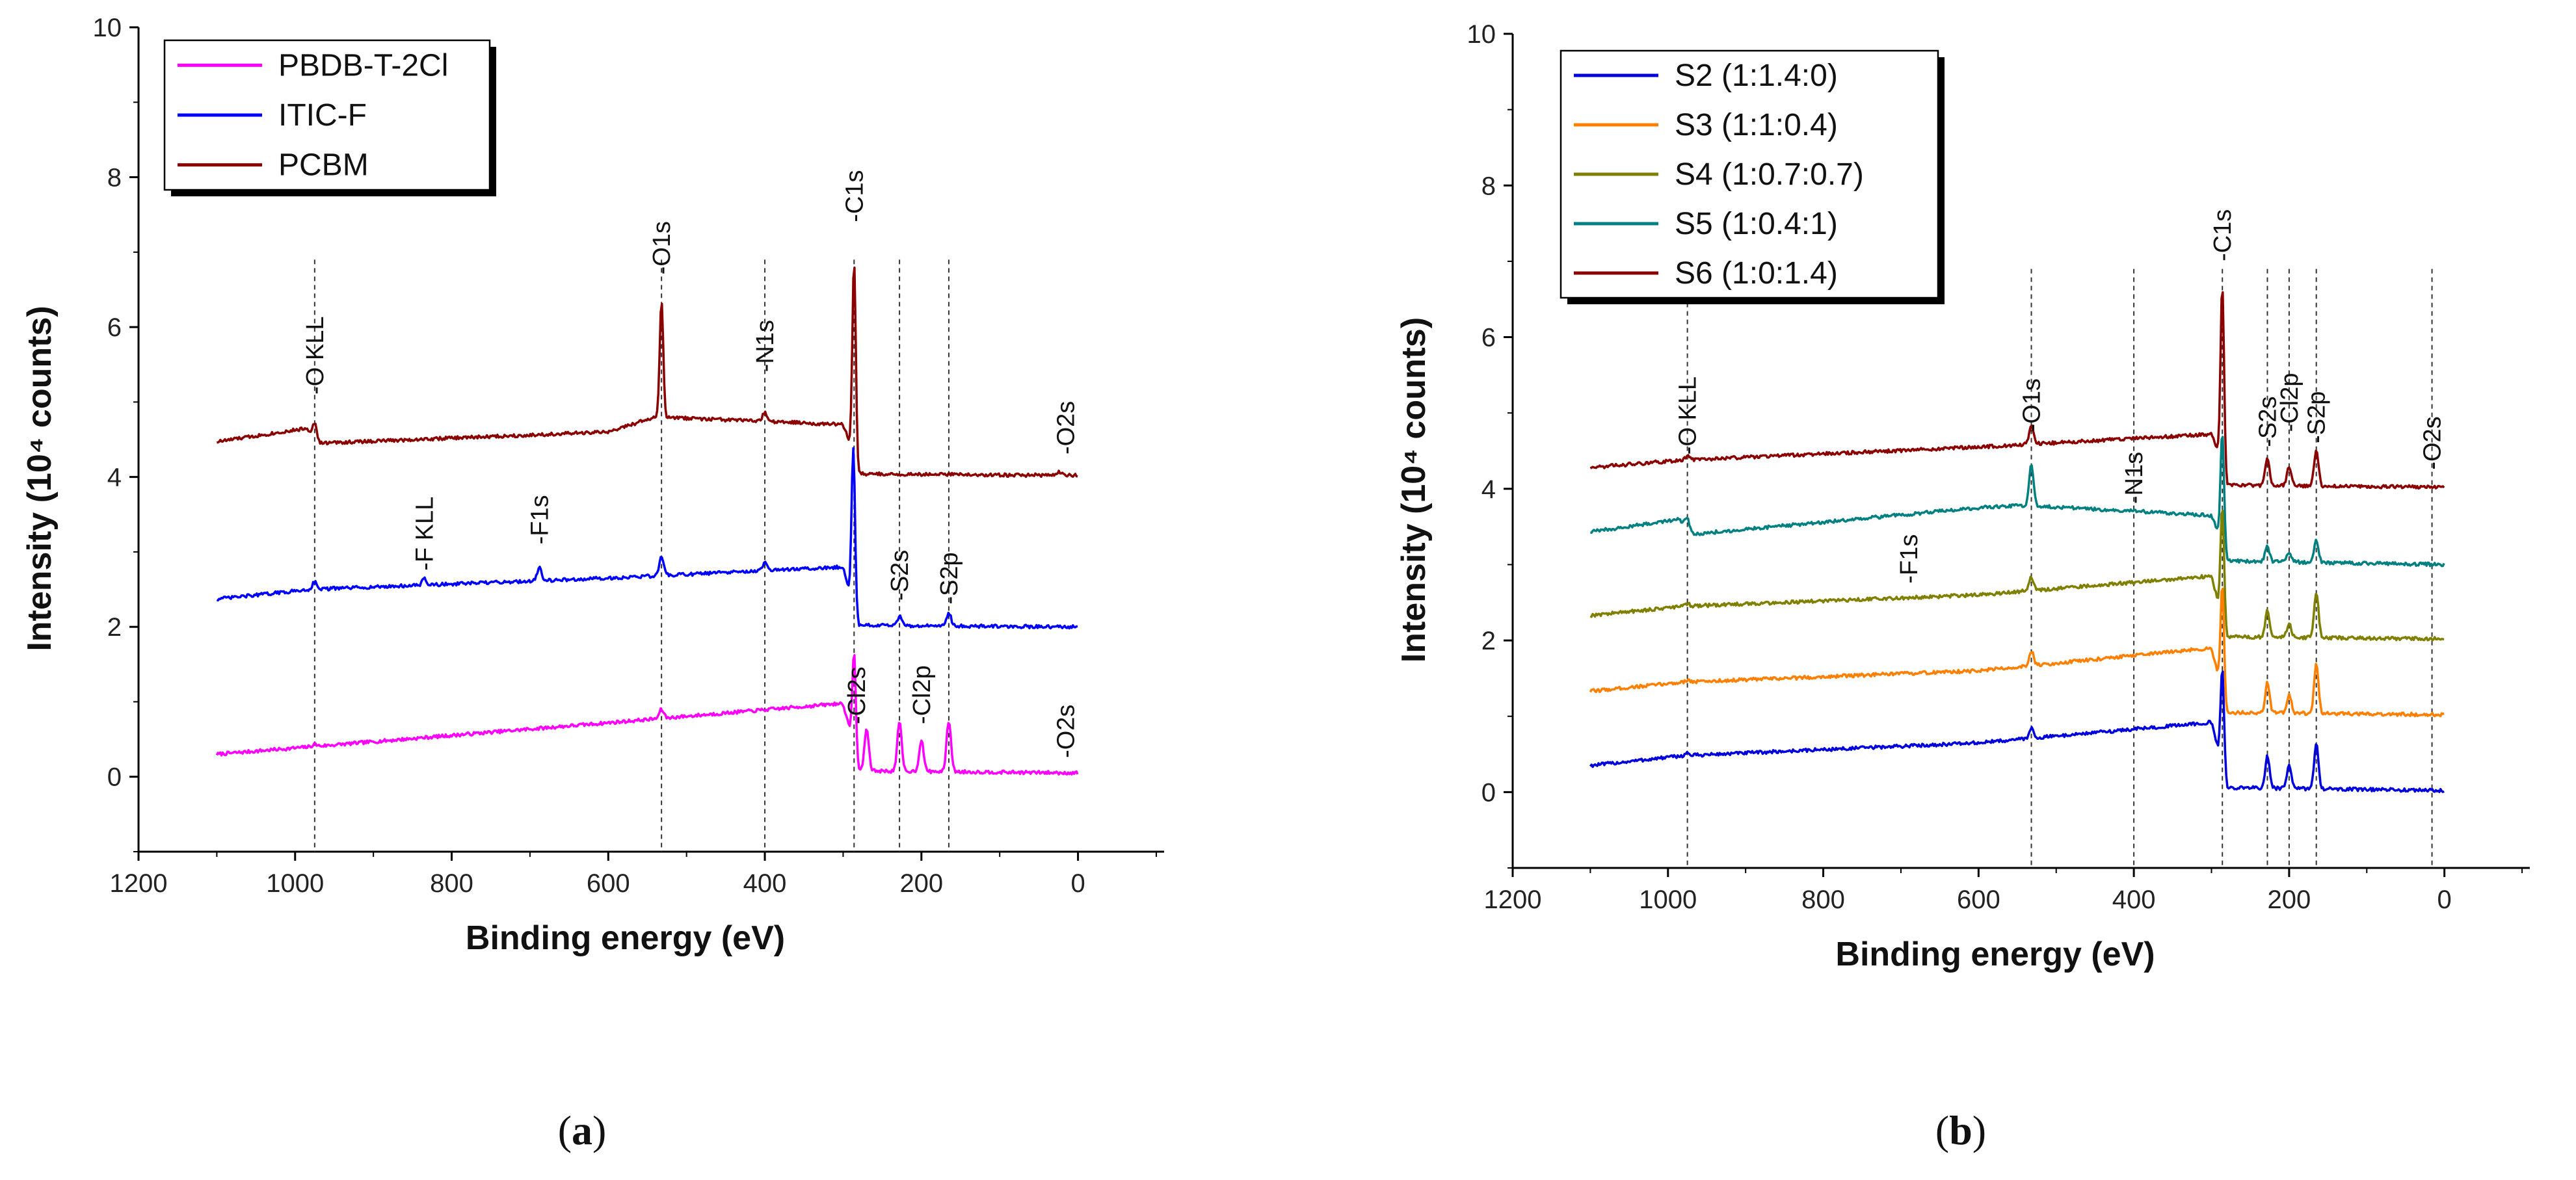 This screenshot has height=1180, width=2576. I want to click on panel-caption: (a), so click(582, 1130).